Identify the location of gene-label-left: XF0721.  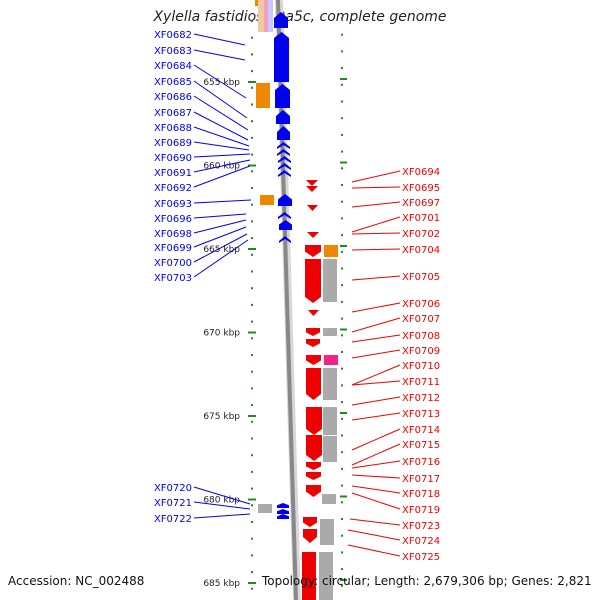
(173, 503).